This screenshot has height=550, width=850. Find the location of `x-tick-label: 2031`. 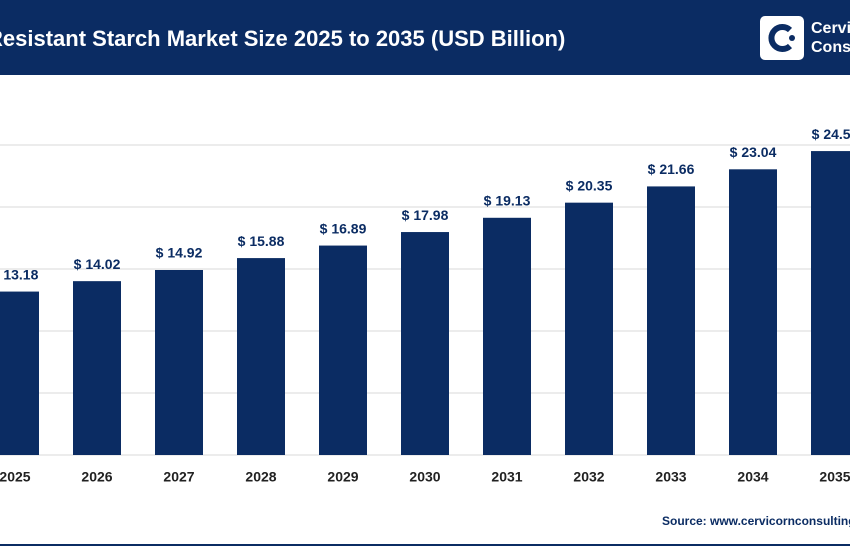

x-tick-label: 2031 is located at coordinates (506, 477).